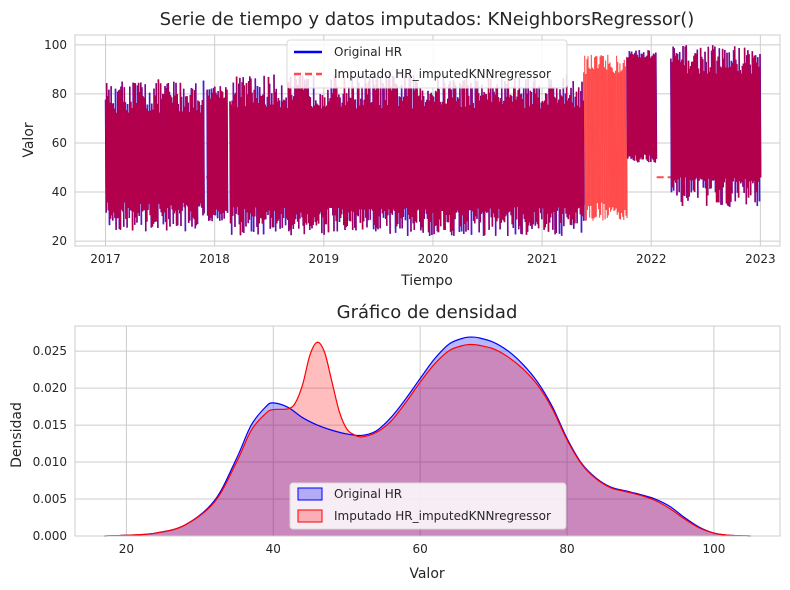  What do you see at coordinates (50, 499) in the screenshot?
I see `kde-y-tick-label: 0.005` at bounding box center [50, 499].